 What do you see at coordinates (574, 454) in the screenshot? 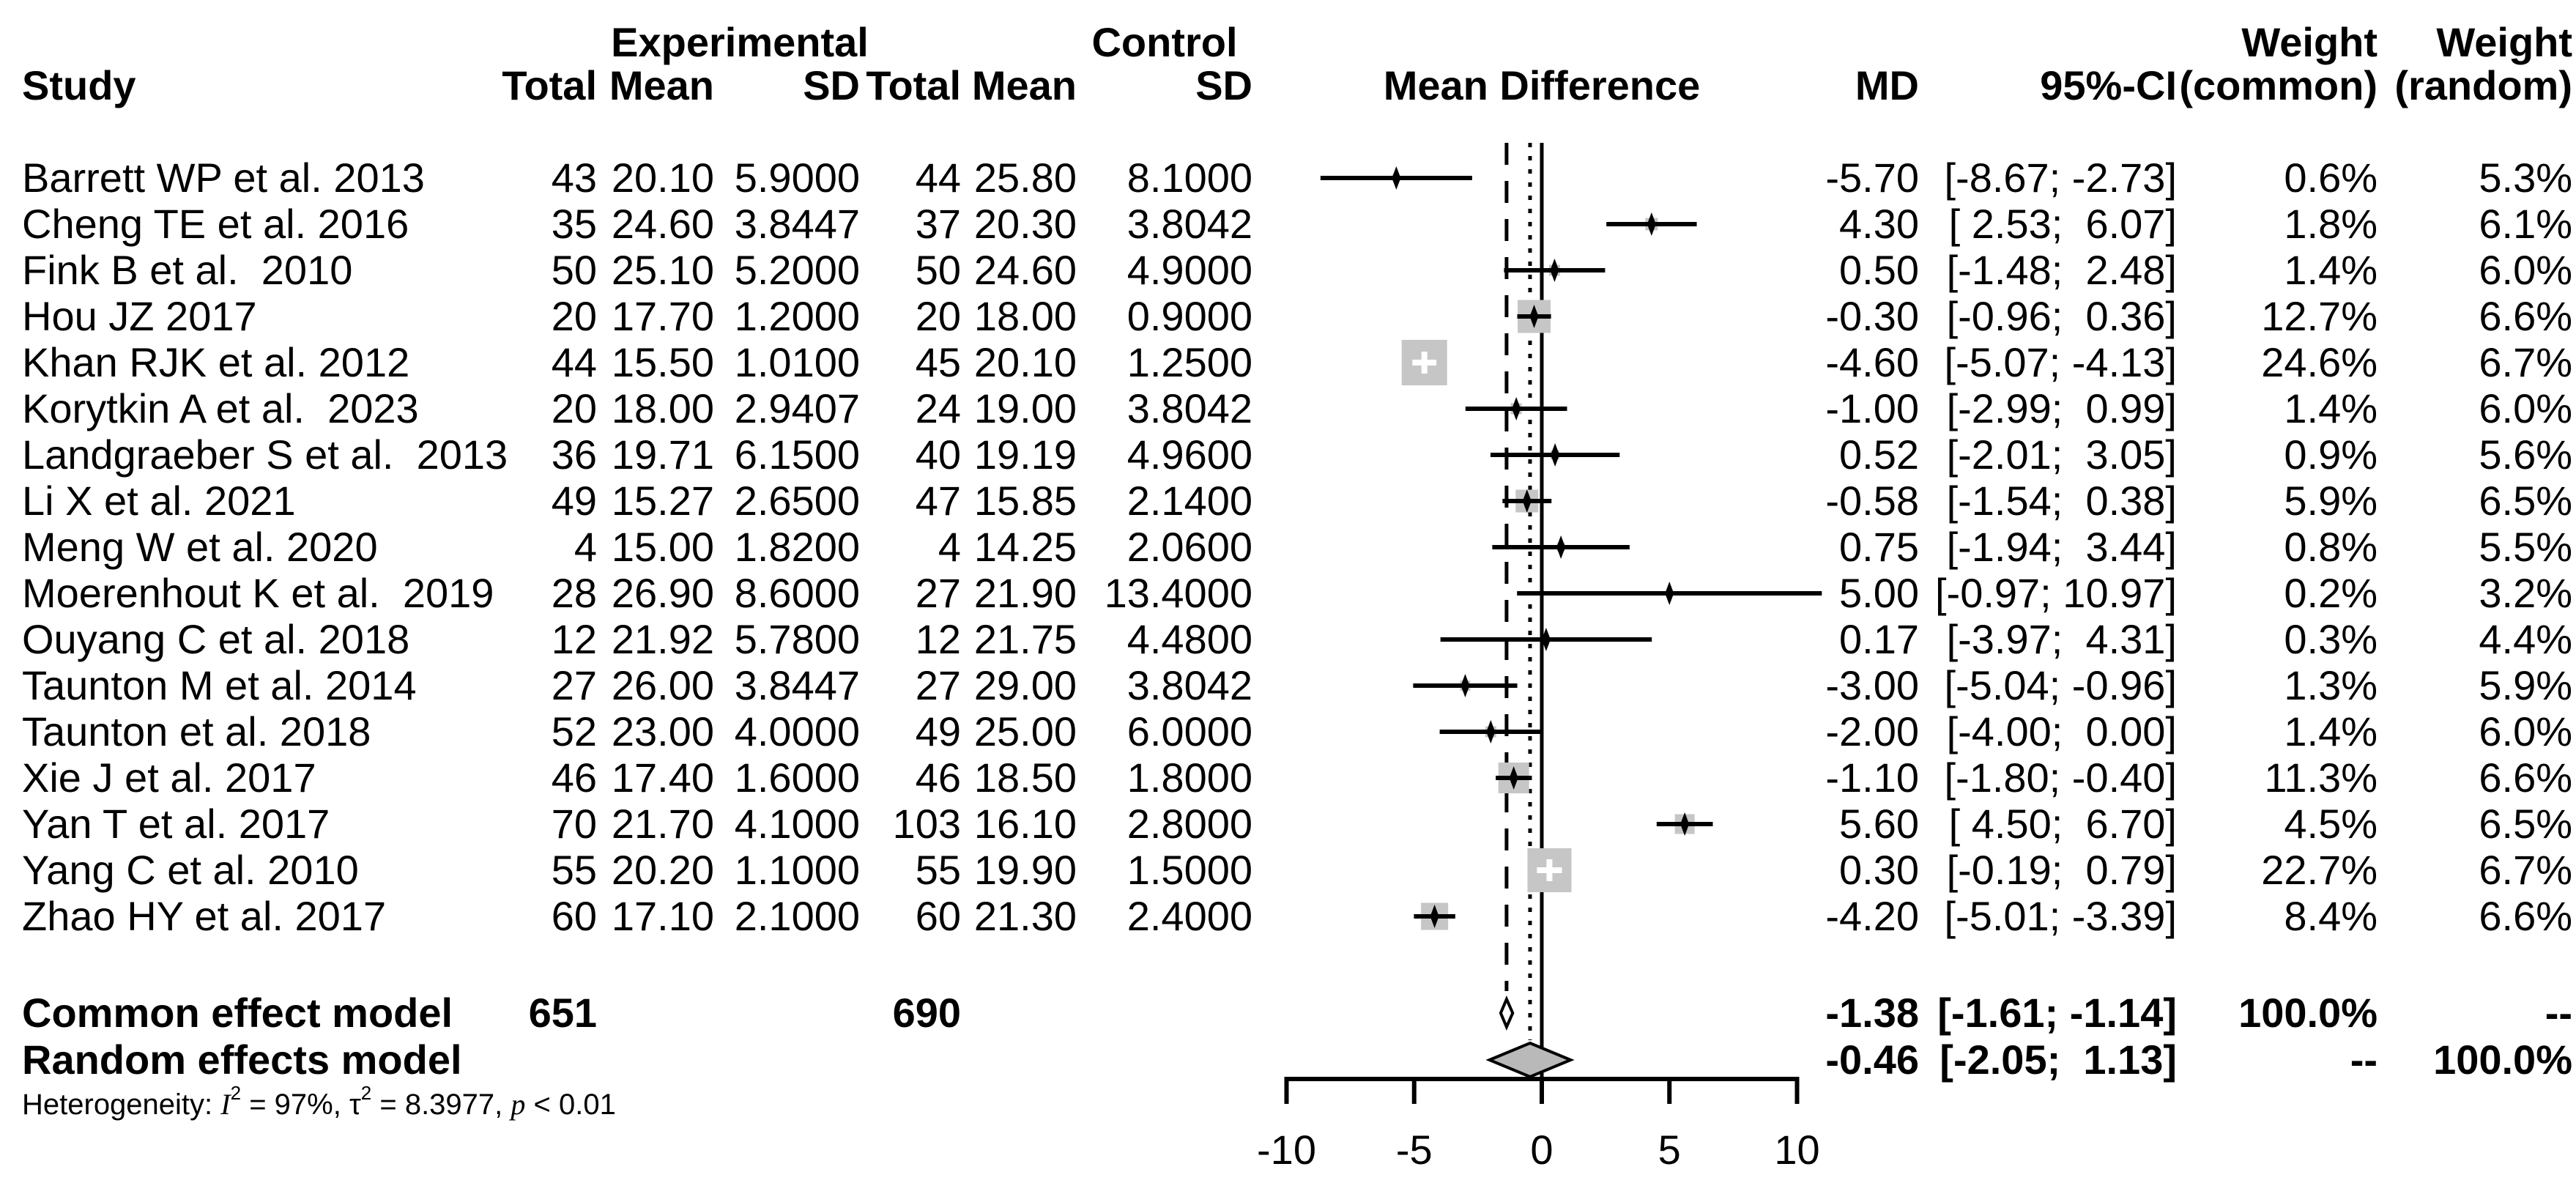
I see `study-total-exp: 36` at bounding box center [574, 454].